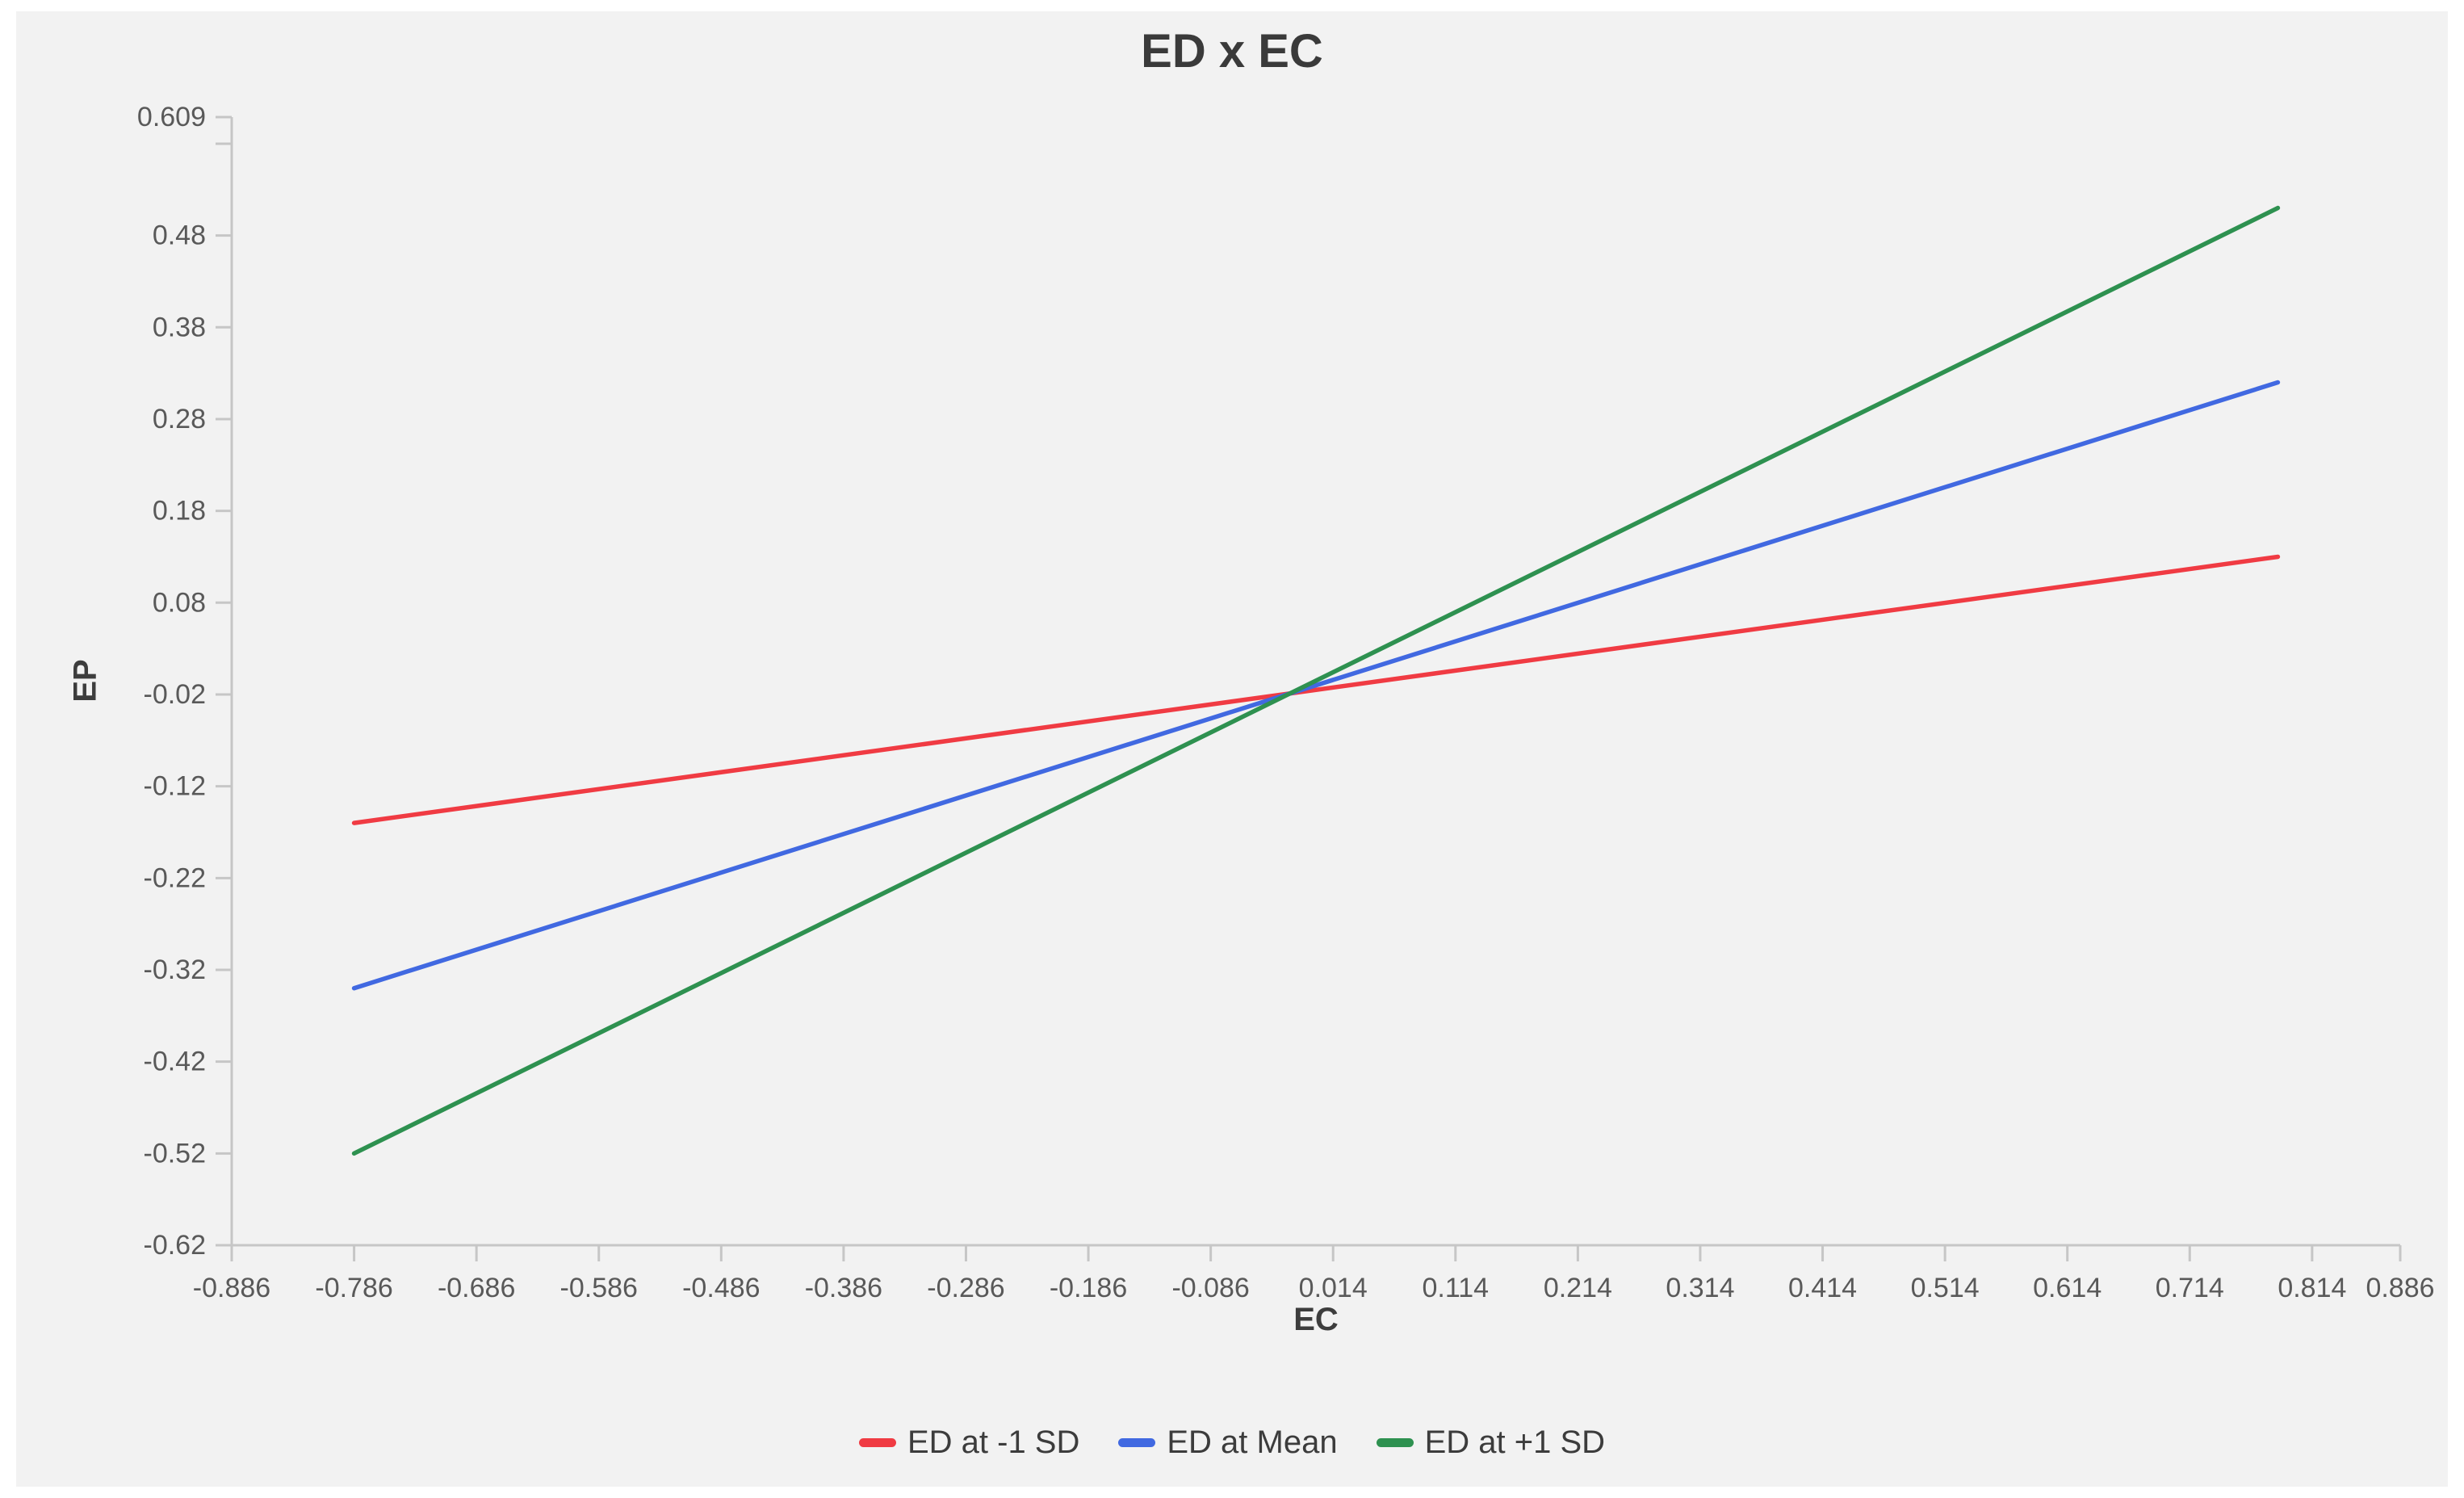  I want to click on x-tick-label: -0.486, so click(721, 1288).